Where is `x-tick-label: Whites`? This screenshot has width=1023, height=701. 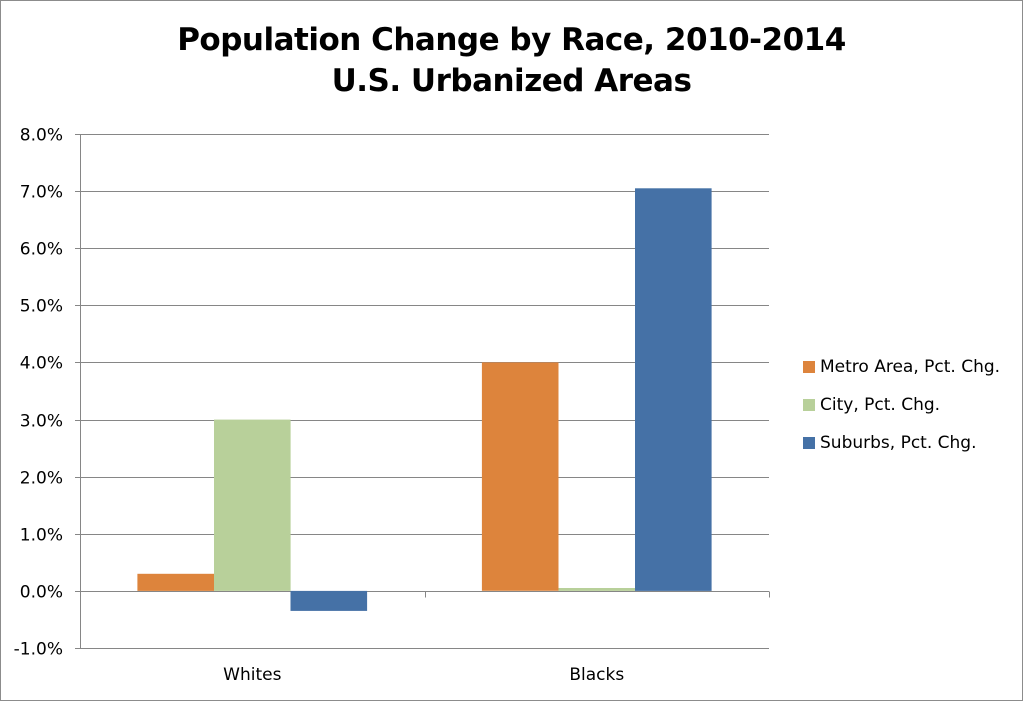 x-tick-label: Whites is located at coordinates (252, 675).